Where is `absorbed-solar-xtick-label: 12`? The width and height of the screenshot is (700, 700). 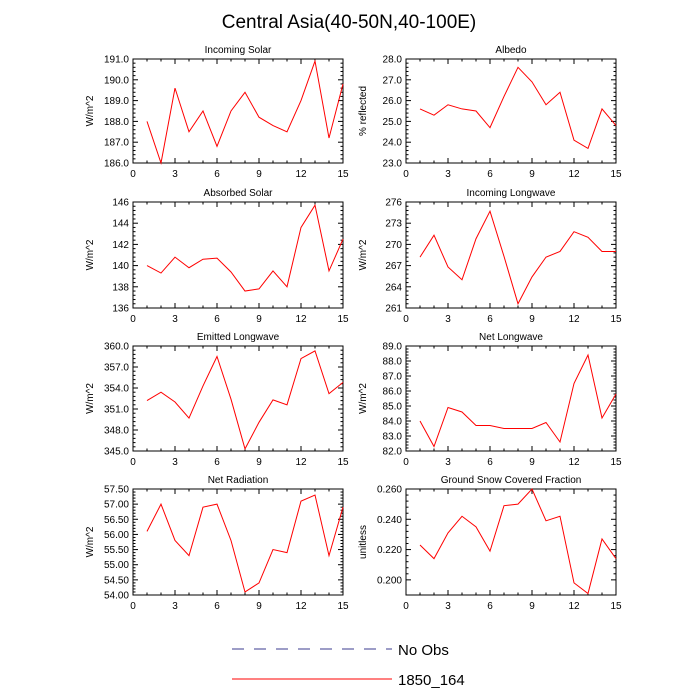 absorbed-solar-xtick-label: 12 is located at coordinates (301, 319).